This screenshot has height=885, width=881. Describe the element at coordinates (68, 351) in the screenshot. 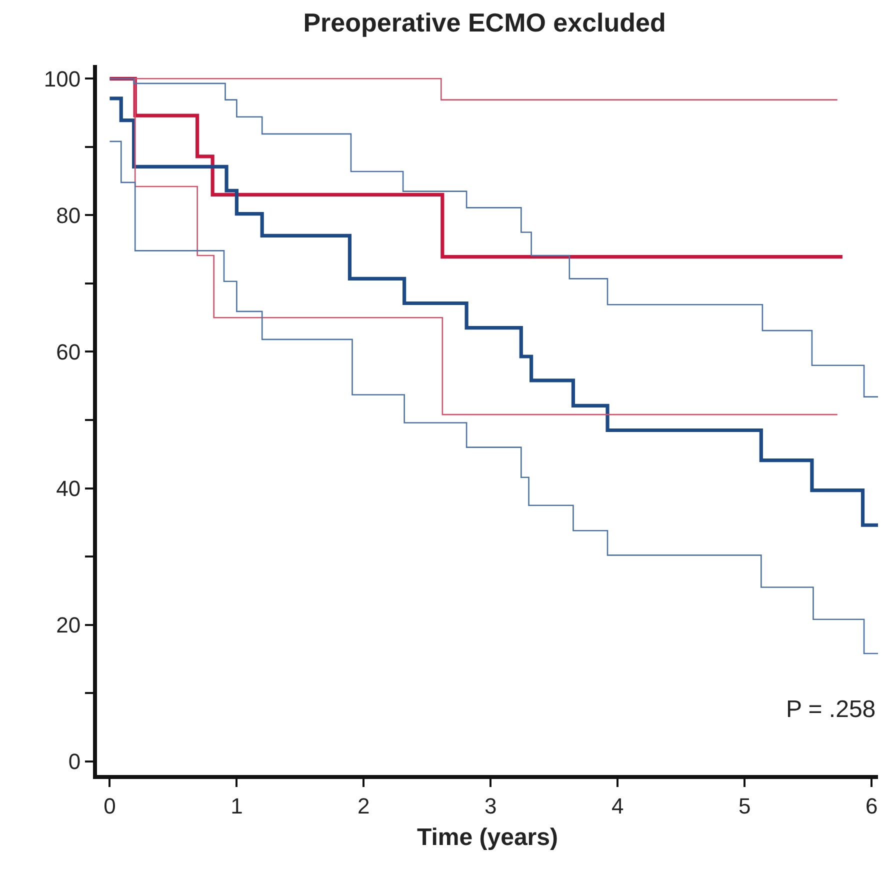

I see `y-tick-label: 60` at that location.